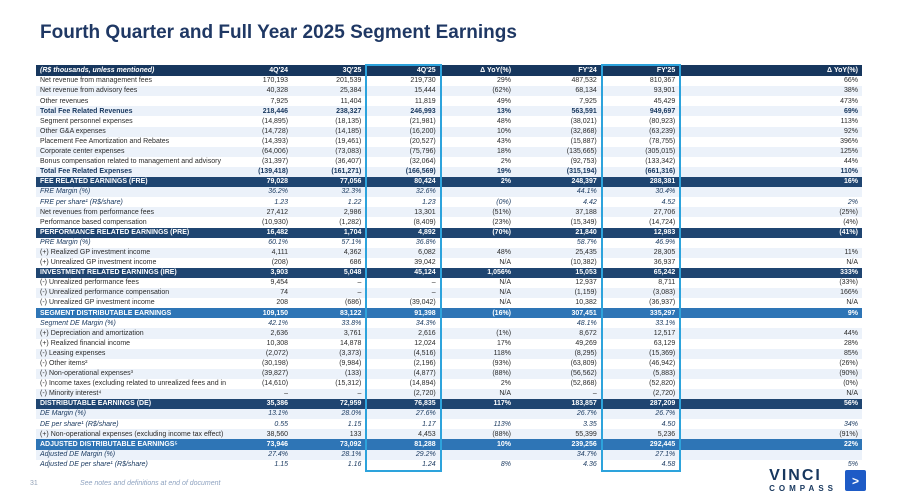 This screenshot has height=503, width=898. Describe the element at coordinates (771, 252) in the screenshot. I see `cell-value: 11%` at that location.